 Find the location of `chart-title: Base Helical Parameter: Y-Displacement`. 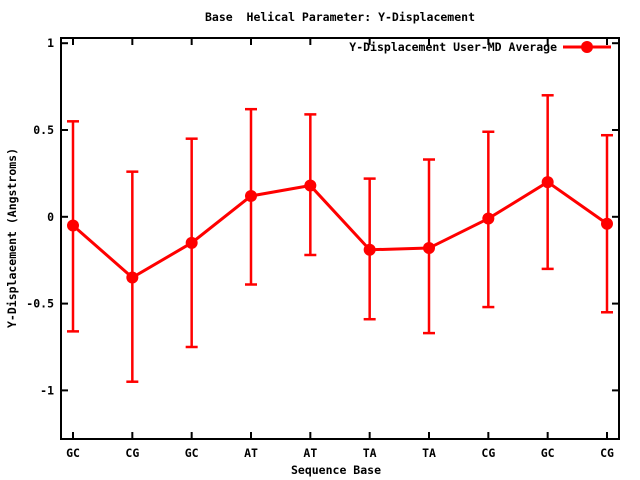

chart-title: Base Helical Parameter: Y-Displacement is located at coordinates (340, 17).